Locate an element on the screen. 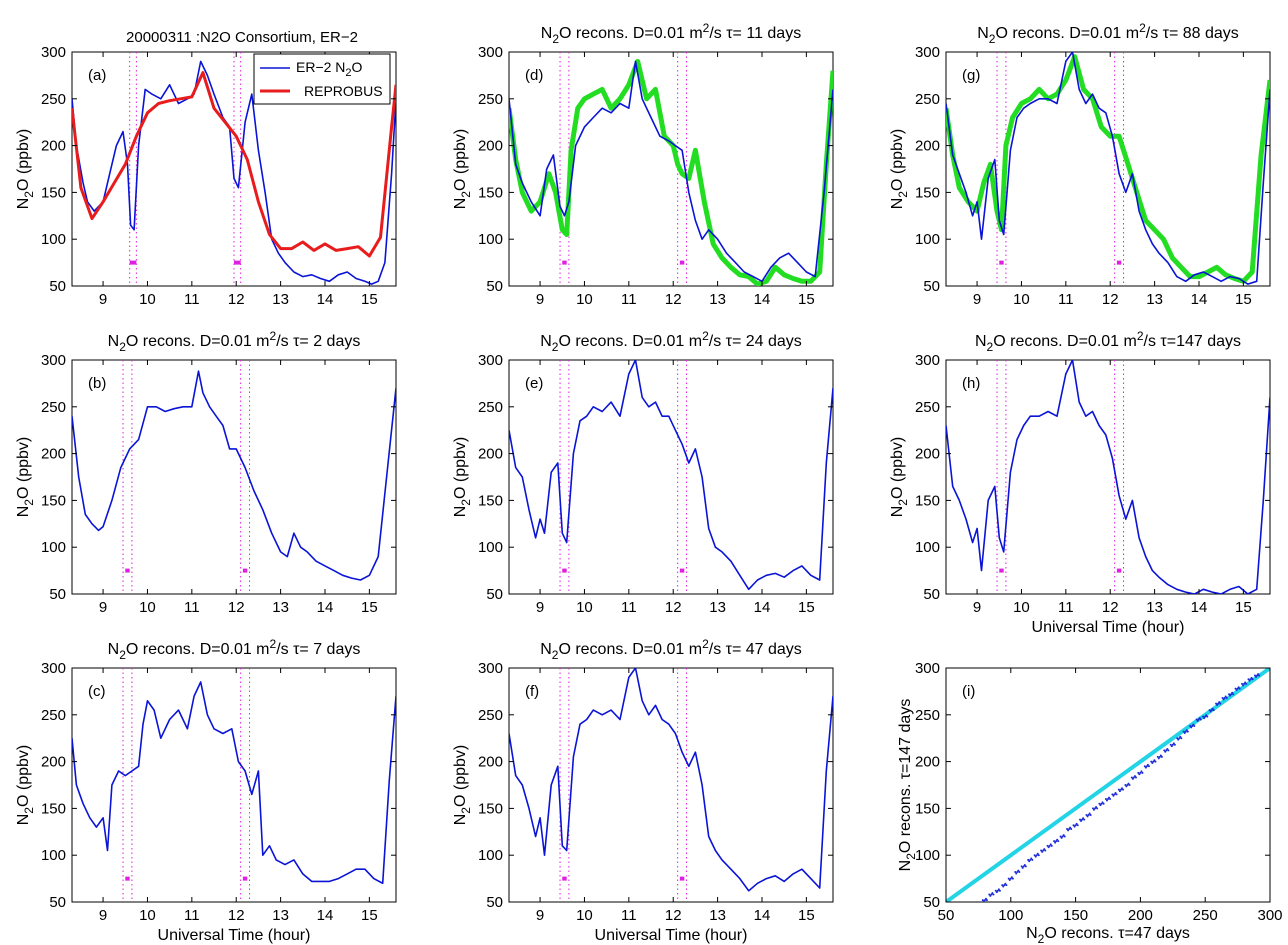  x-axis-label: Universal Time (hour) is located at coordinates (671, 935).